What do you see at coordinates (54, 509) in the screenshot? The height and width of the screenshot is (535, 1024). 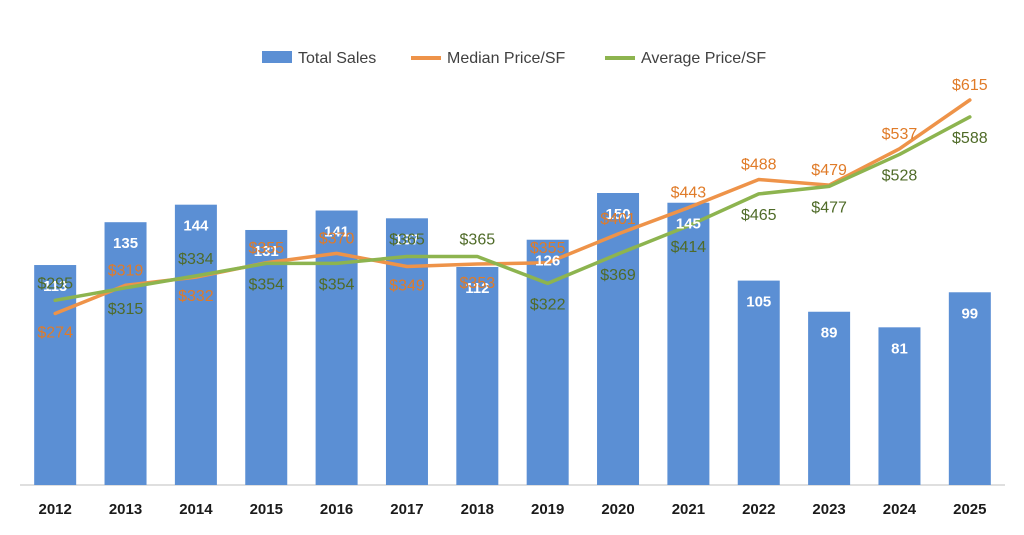 I see `x-tick-2012: 2012` at bounding box center [54, 509].